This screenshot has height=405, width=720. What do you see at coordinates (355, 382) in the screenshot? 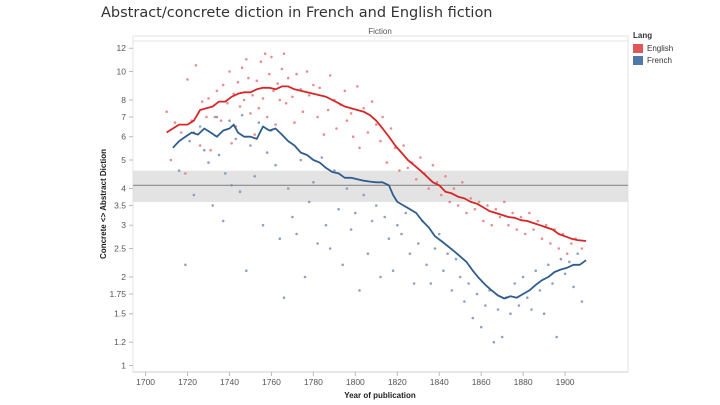
I see `x-tick-label: 1800` at bounding box center [355, 382].